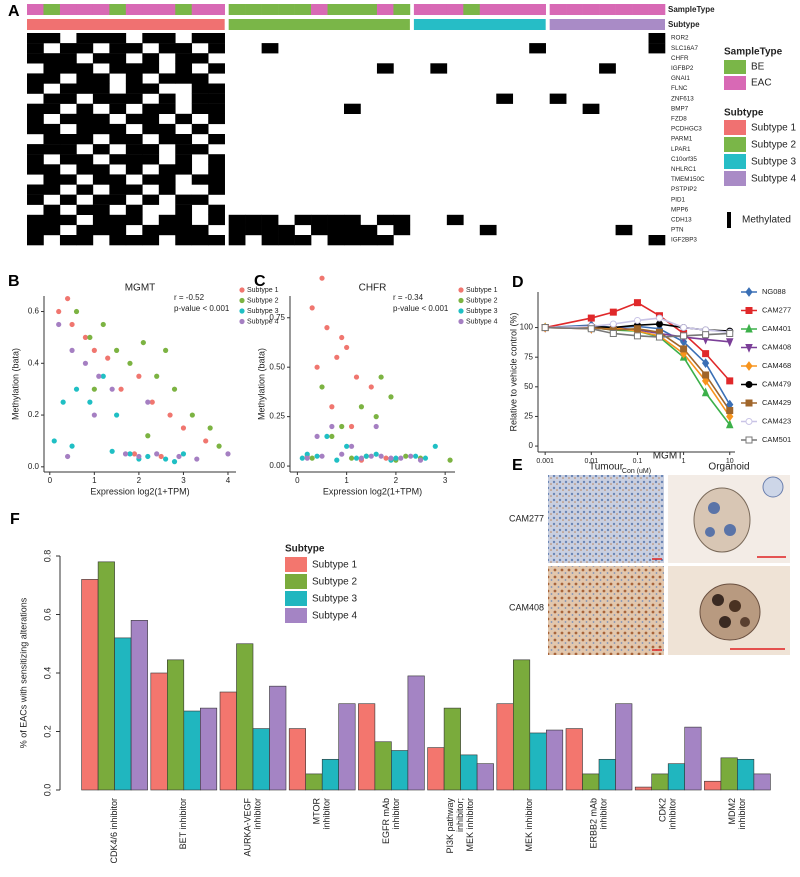  Describe the element at coordinates (47, 556) in the screenshot. I see `y-tick-label: 0.8` at that location.